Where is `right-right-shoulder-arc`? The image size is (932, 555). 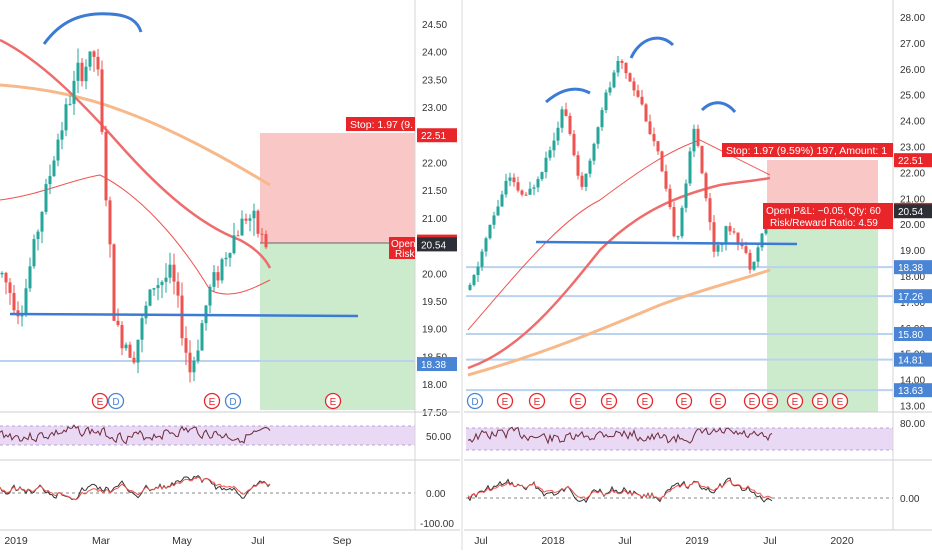 right-right-shoulder-arc is located at coordinates (718, 107).